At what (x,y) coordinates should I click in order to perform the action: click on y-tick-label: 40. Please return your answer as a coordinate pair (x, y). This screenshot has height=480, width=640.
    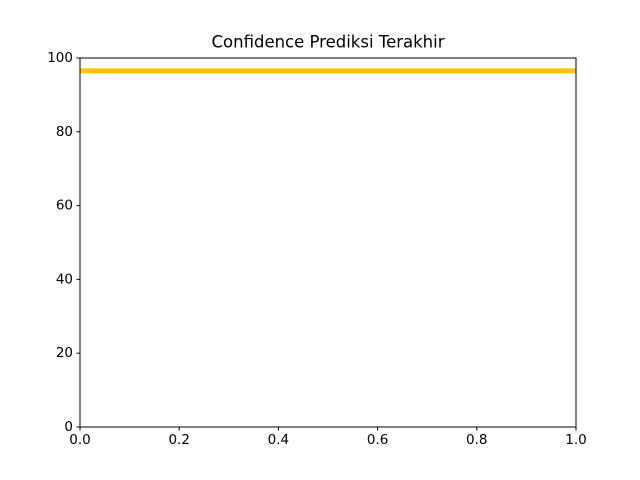
    Looking at the image, I should click on (64, 279).